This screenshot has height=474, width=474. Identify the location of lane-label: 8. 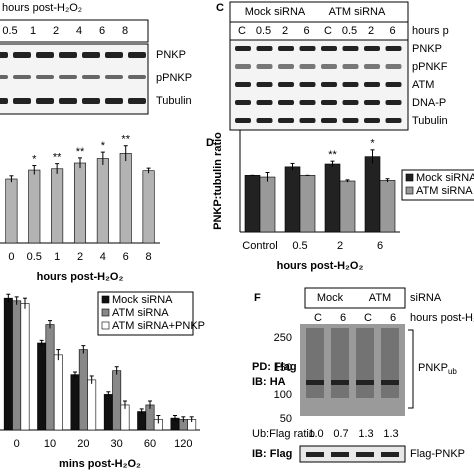
(125, 31).